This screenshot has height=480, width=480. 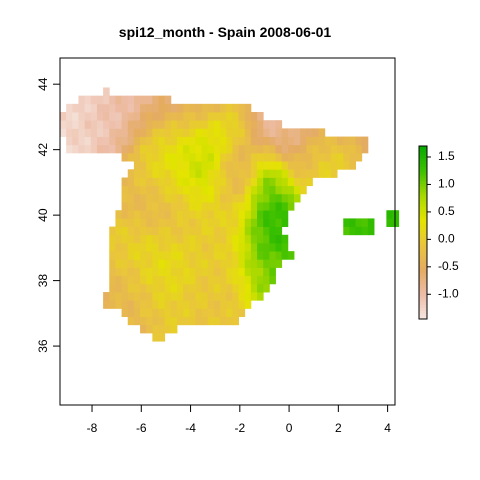 What do you see at coordinates (239, 428) in the screenshot?
I see `x-tick-label: -2` at bounding box center [239, 428].